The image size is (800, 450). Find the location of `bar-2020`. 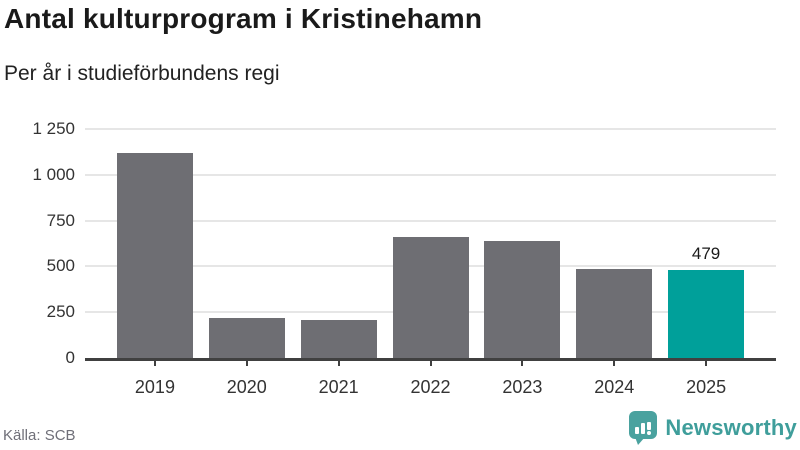

bar-2020 is located at coordinates (246, 337).